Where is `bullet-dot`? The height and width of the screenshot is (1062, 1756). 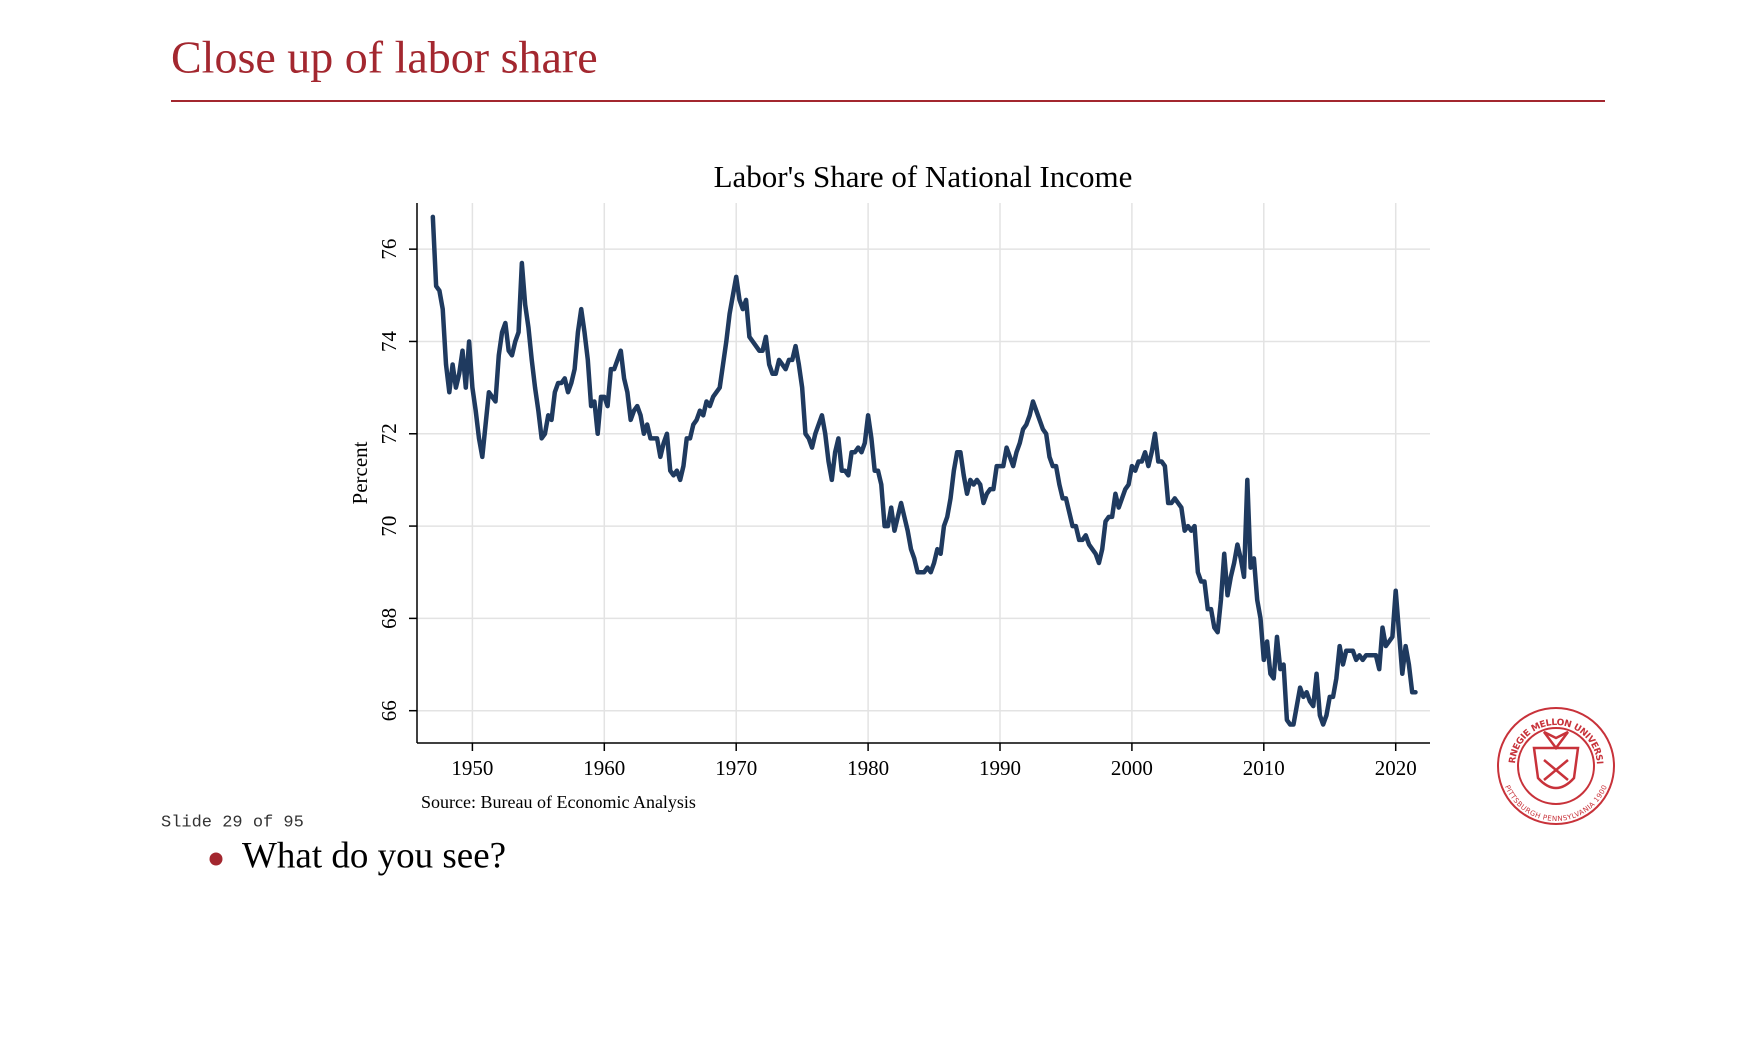 bullet-dot is located at coordinates (216, 859).